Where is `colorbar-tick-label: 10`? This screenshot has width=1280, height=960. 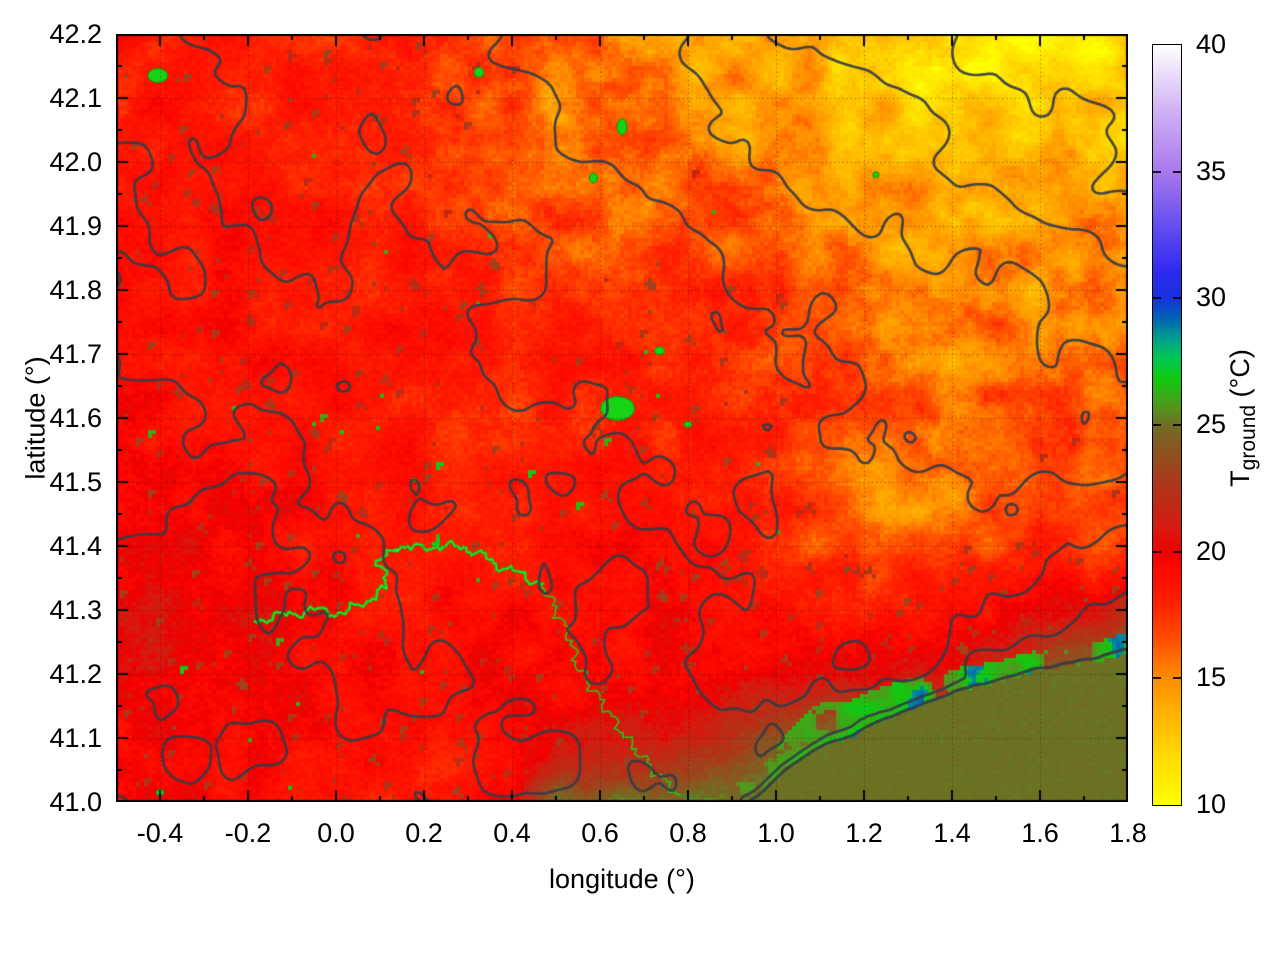 colorbar-tick-label: 10 is located at coordinates (1211, 804).